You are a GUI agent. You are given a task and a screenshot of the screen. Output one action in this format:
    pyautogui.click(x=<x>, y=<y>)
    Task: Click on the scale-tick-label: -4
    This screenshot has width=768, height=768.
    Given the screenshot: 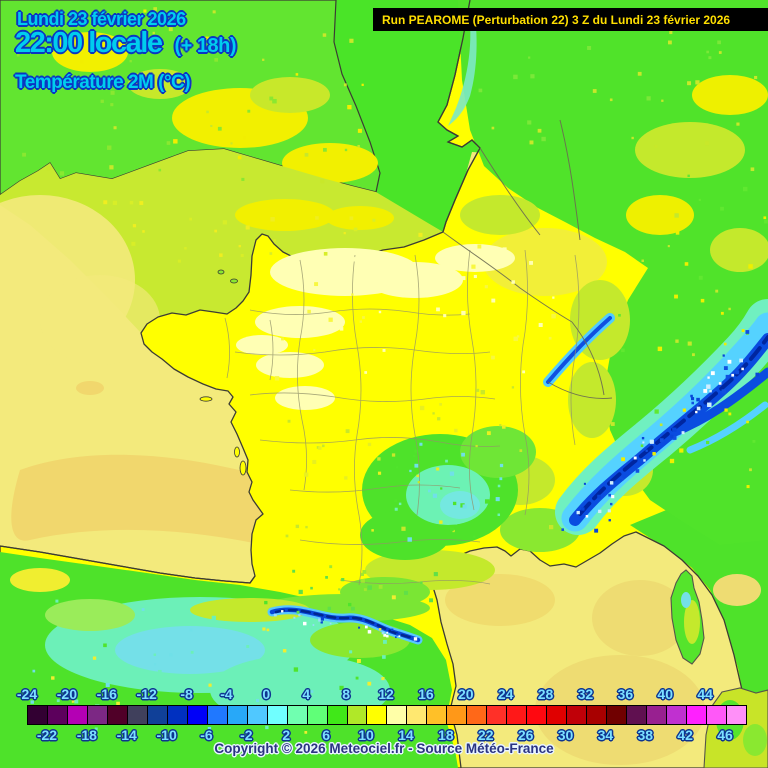 What is the action you would take?
    pyautogui.click(x=226, y=694)
    